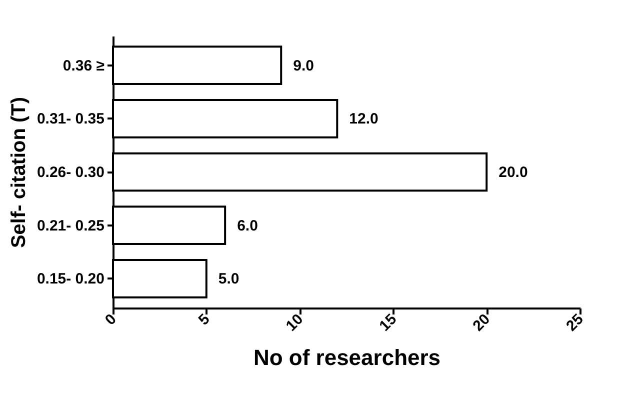 The width and height of the screenshot is (626, 417). I want to click on x-tick-label: 25, so click(575, 322).